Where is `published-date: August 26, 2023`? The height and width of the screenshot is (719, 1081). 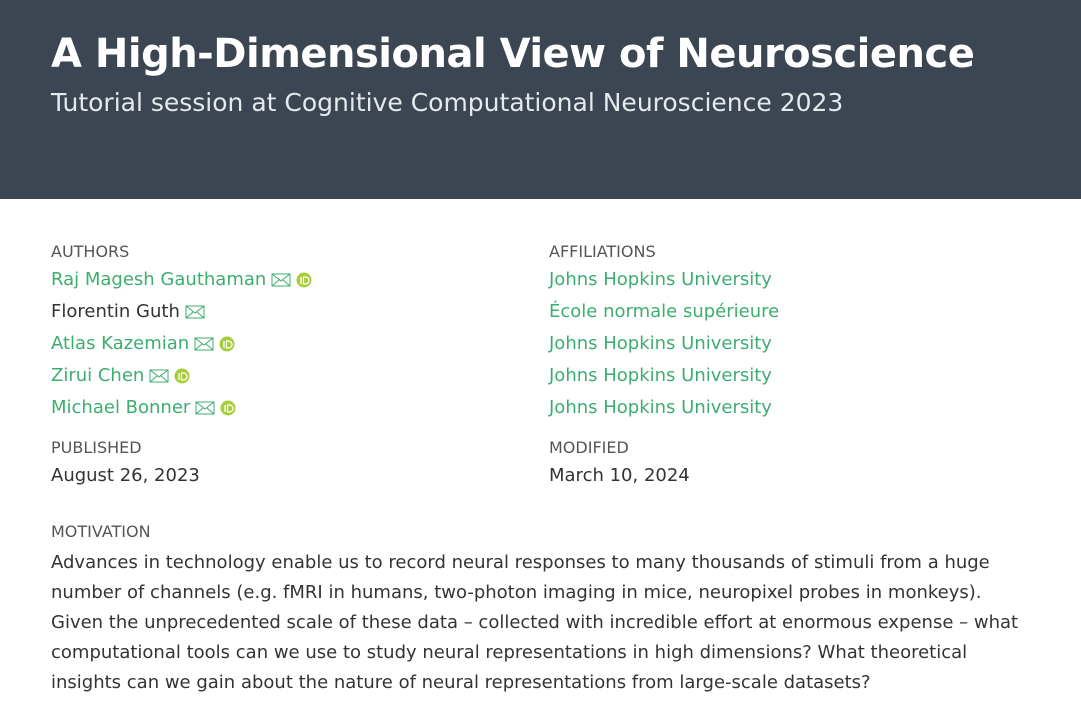
published-date: August 26, 2023 is located at coordinates (125, 475).